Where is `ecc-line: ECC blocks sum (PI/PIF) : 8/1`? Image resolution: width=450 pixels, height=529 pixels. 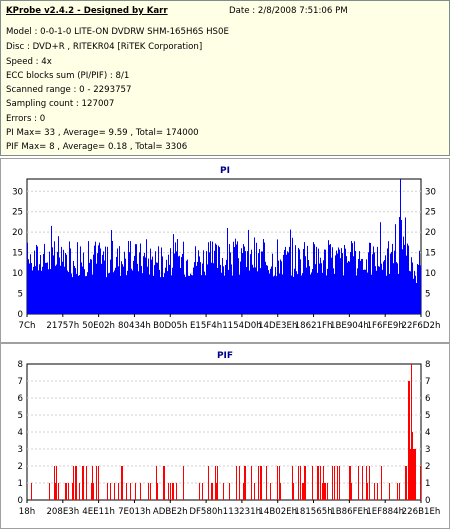 ecc-line: ECC blocks sum (PI/PIF) : 8/1 is located at coordinates (68, 76).